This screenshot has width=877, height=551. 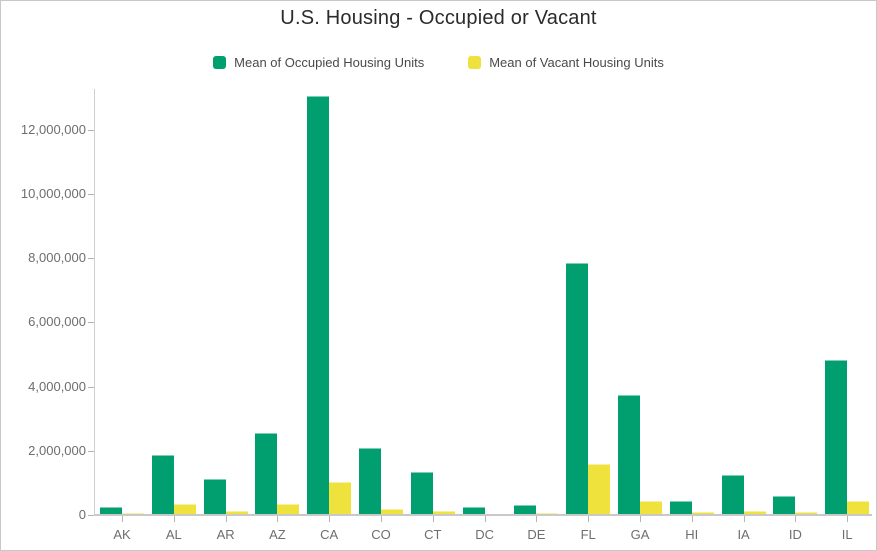 I want to click on bar-vacant-FL, so click(x=599, y=489).